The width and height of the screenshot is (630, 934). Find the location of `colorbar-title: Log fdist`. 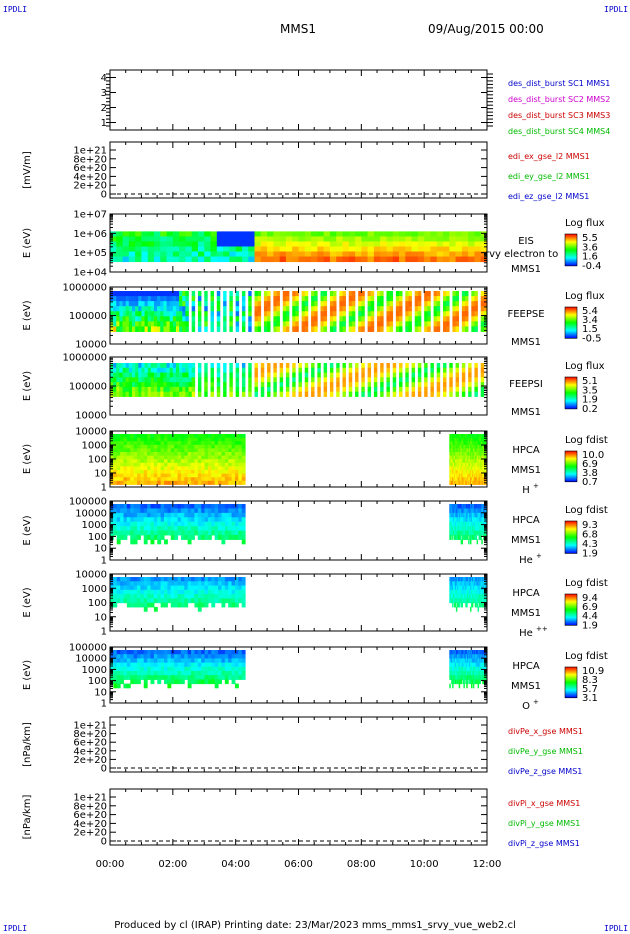

colorbar-title: Log fdist is located at coordinates (586, 510).